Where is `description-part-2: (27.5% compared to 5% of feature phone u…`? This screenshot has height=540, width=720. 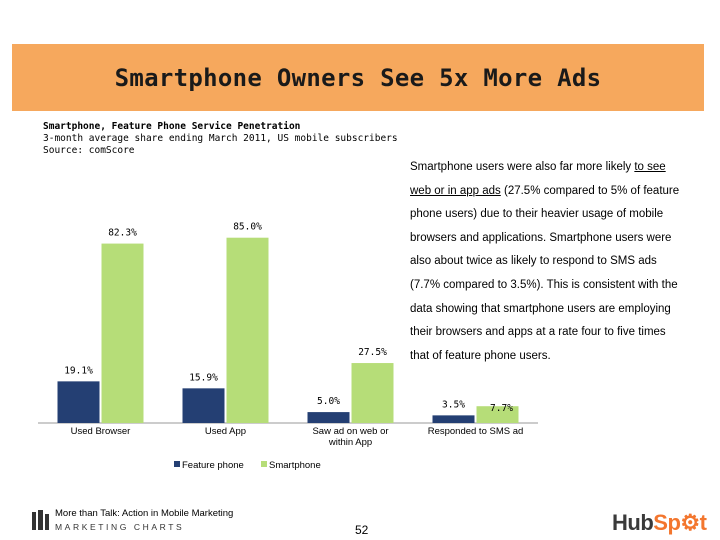
description-part-2: (27.5% compared to 5% of feature phone u… is located at coordinates (545, 273).